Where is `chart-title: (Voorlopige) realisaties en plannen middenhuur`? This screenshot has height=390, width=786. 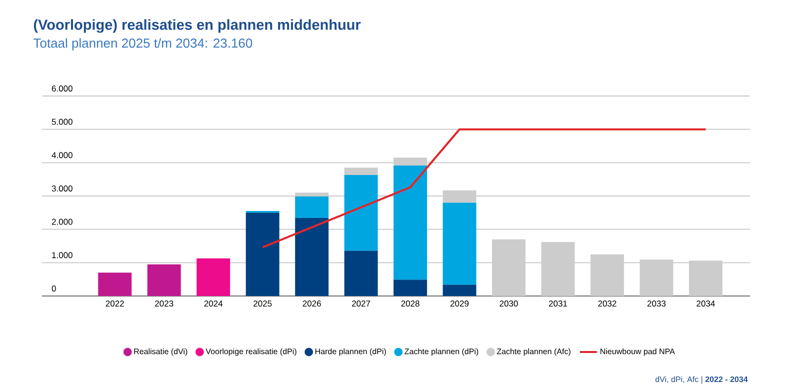
chart-title: (Voorlopige) realisaties en plannen middenhuur is located at coordinates (197, 26).